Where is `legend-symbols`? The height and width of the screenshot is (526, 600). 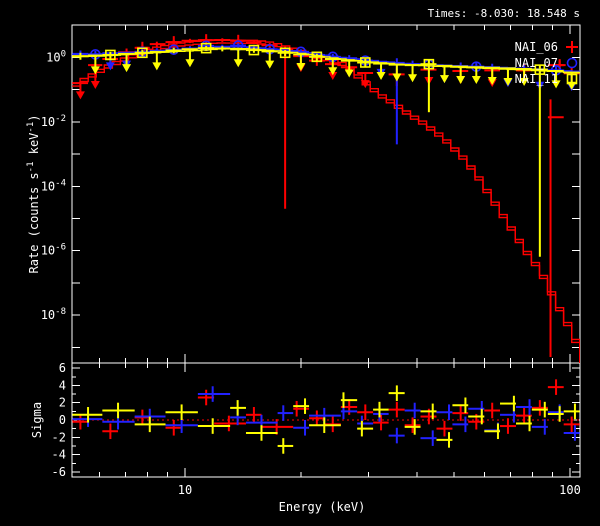
legend-symbols is located at coordinates (572, 63).